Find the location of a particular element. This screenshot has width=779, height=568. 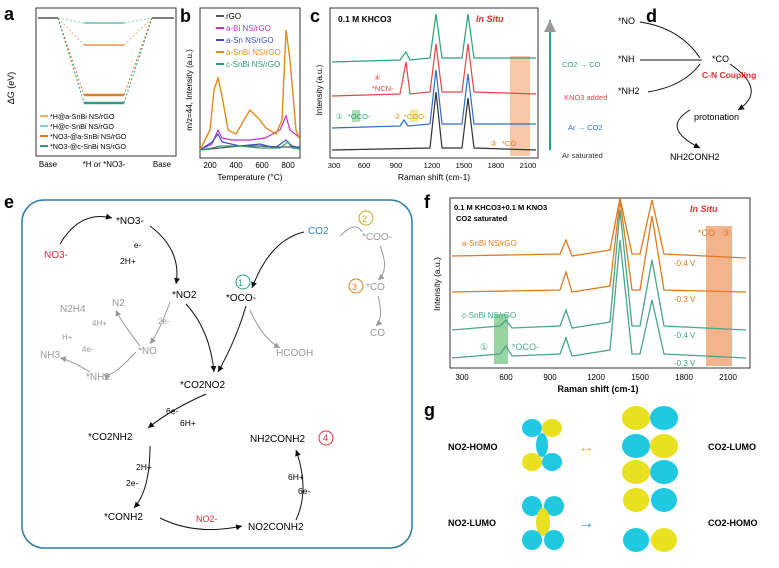

e-4h: 4H+ is located at coordinates (99, 323).